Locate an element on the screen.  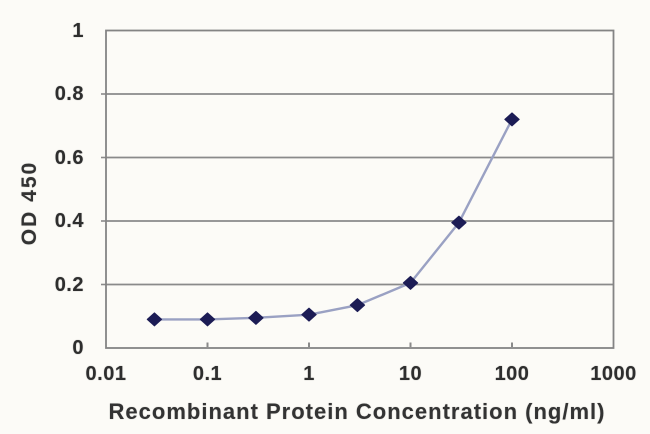
y-tick-label-0-6: 0.6 is located at coordinates (69, 157).